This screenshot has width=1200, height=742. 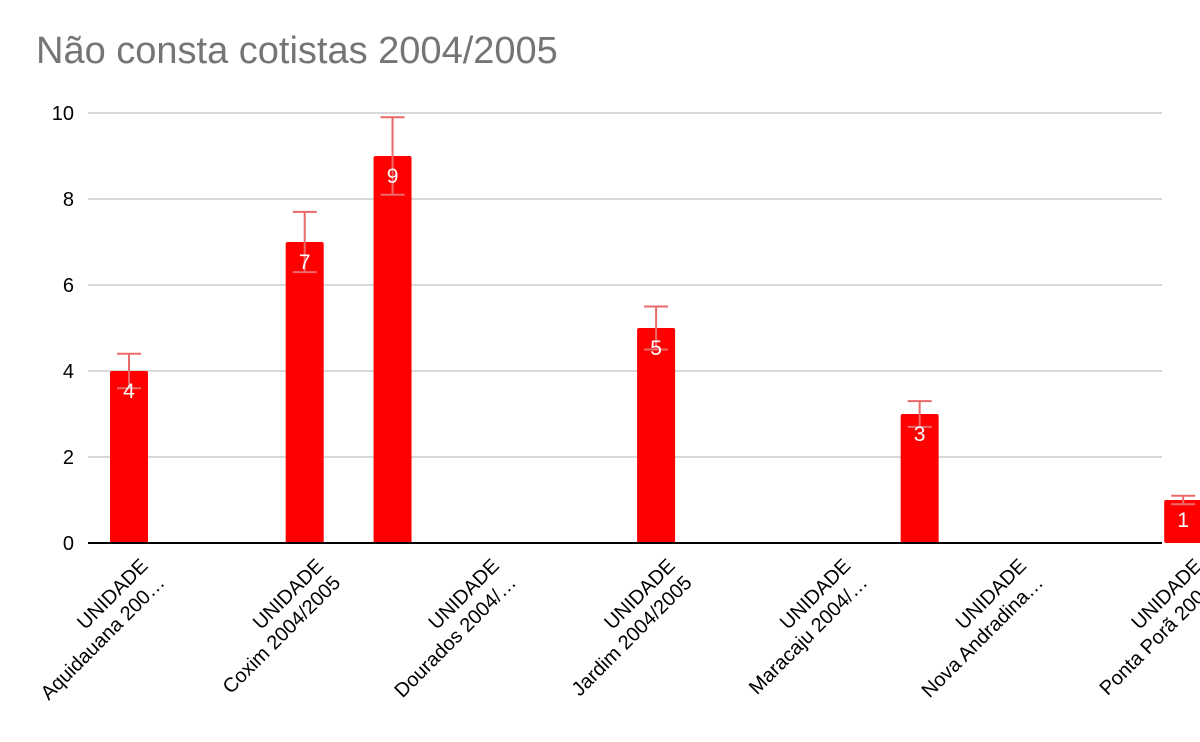 I want to click on y-tick-label: 4, so click(x=68, y=372).